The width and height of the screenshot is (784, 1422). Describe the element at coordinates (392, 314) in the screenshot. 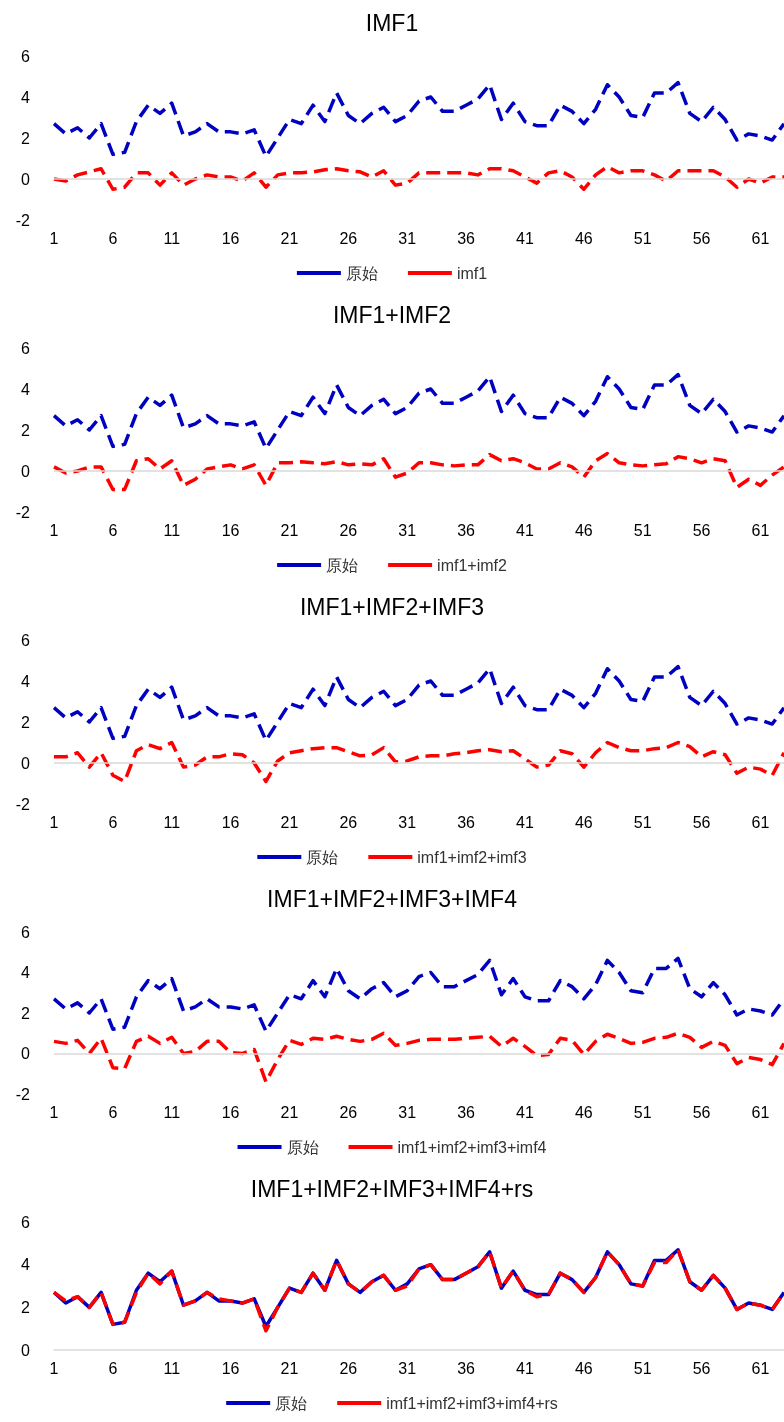

I see `chart-title: IMF1+IMF2` at that location.